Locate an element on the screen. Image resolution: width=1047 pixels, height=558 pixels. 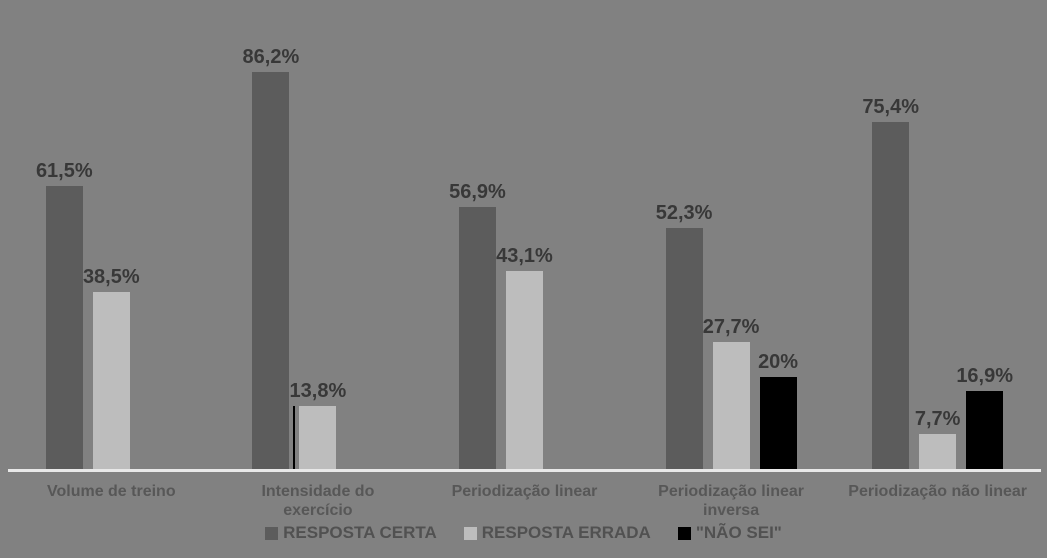
legend-item-n-o-sei: "NÃO SEI" is located at coordinates (729, 533).